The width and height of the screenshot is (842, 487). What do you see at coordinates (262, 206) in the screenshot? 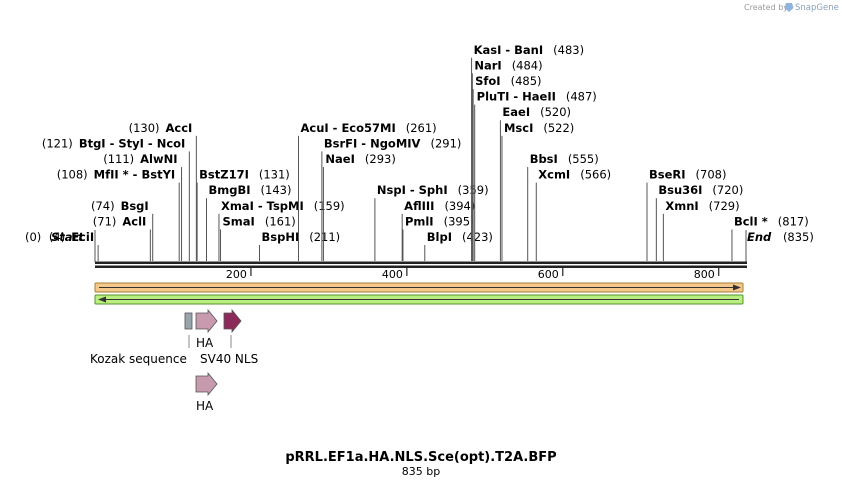
I see `site-name: XmaI - TspMI` at bounding box center [262, 206].